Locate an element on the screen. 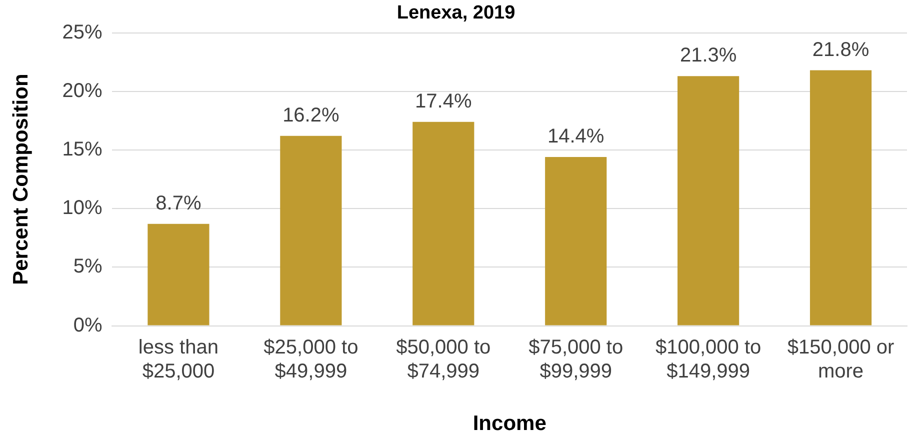 The image size is (915, 446). x-tick-label: $25,000 to $49,999 is located at coordinates (311, 359).